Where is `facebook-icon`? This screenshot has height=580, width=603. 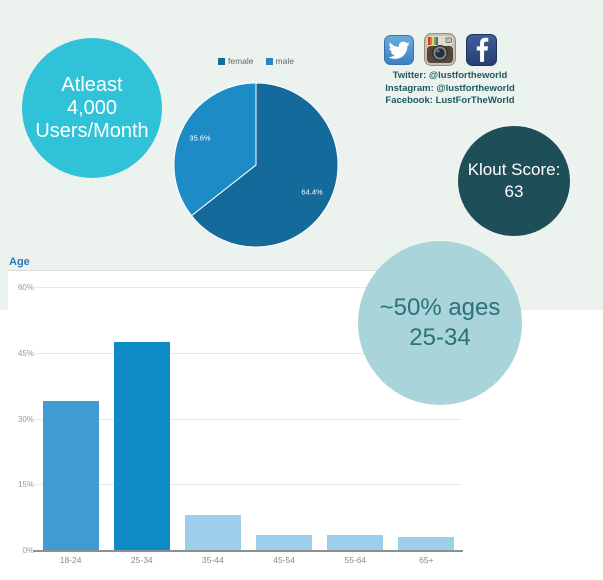
facebook-icon is located at coordinates (481, 49).